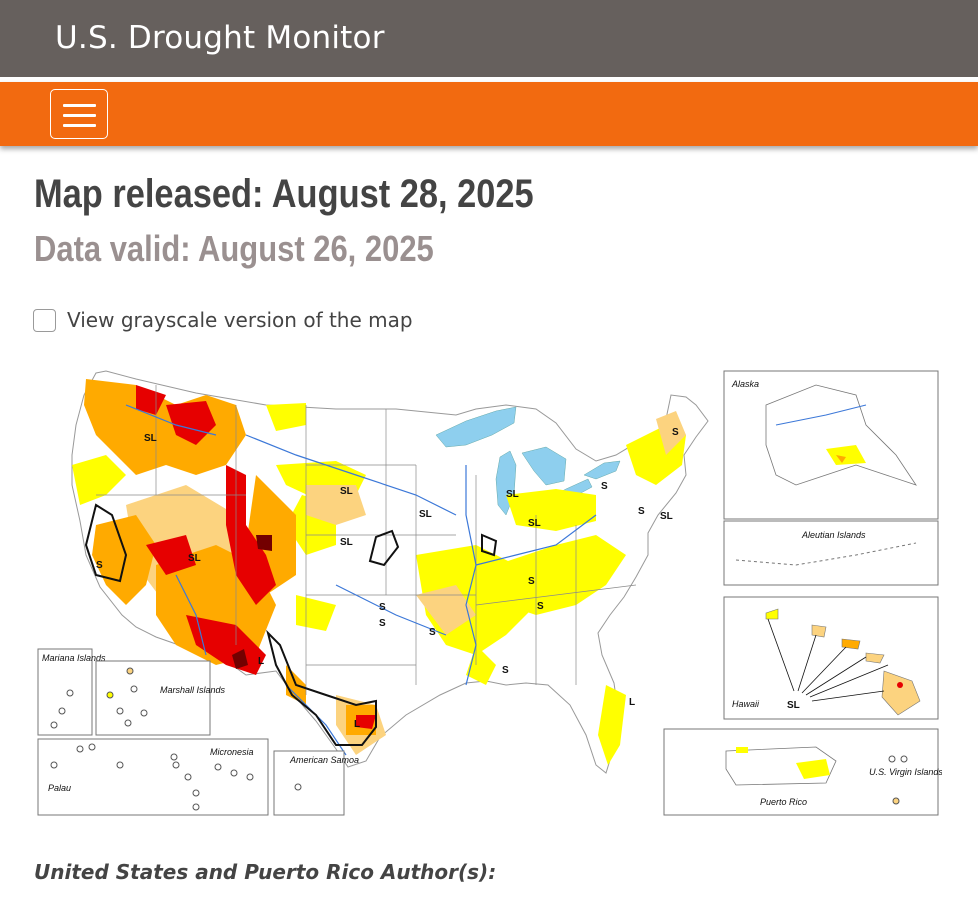 The height and width of the screenshot is (901, 978). I want to click on aleutian-label: Aleutian Islands, so click(833, 535).